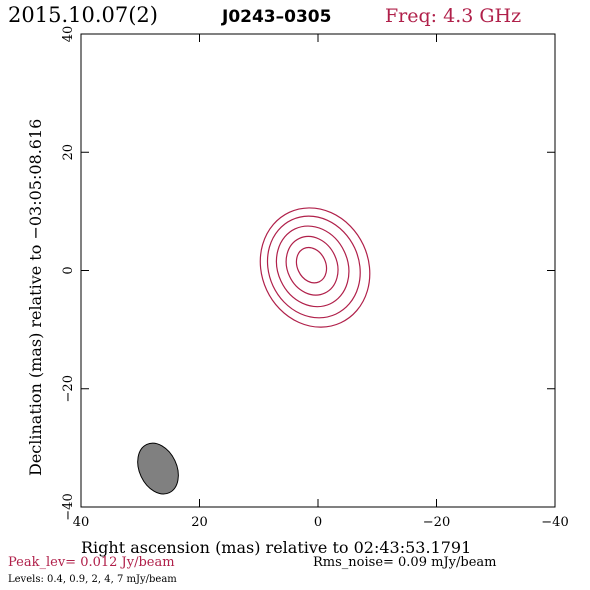 This screenshot has width=590, height=590. What do you see at coordinates (91, 562) in the screenshot?
I see `peak-level: Peak_lev= 0.012 Jy/beam` at bounding box center [91, 562].